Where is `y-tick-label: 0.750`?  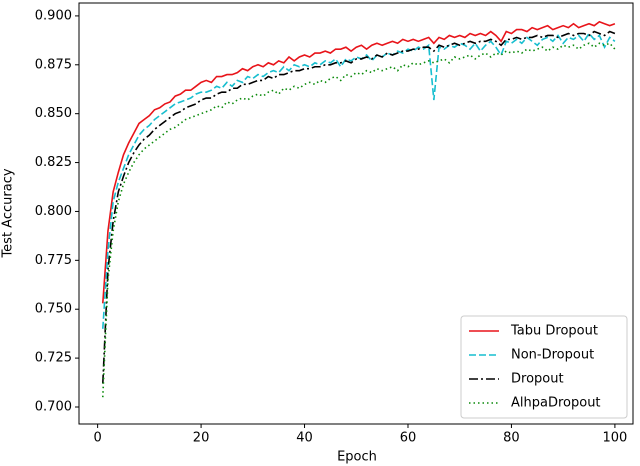 y-tick-label: 0.750 is located at coordinates (53, 309).